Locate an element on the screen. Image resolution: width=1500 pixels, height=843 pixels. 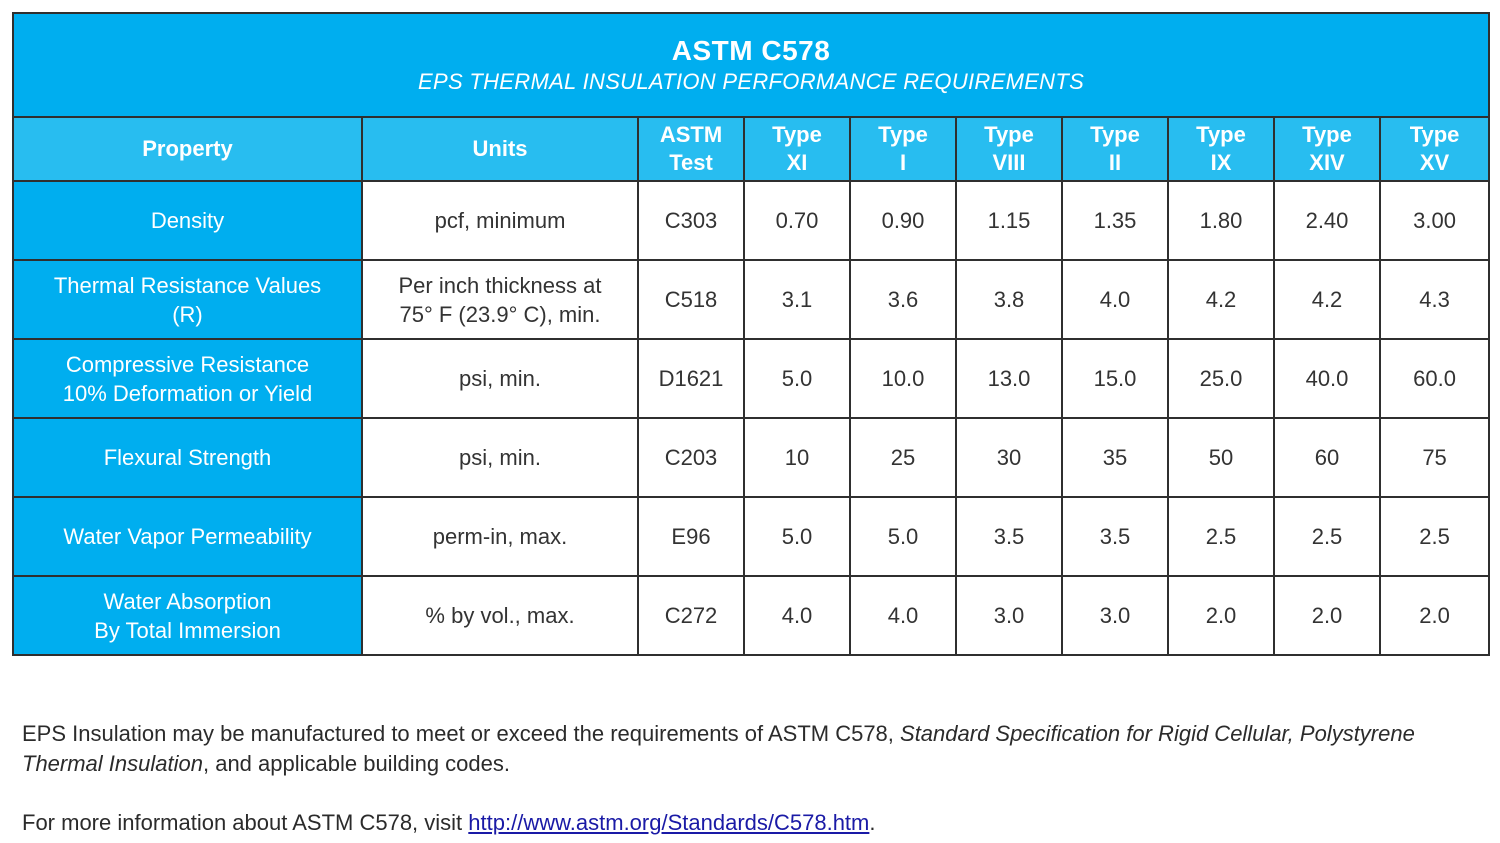
cell-line-2: XI is located at coordinates (797, 162).